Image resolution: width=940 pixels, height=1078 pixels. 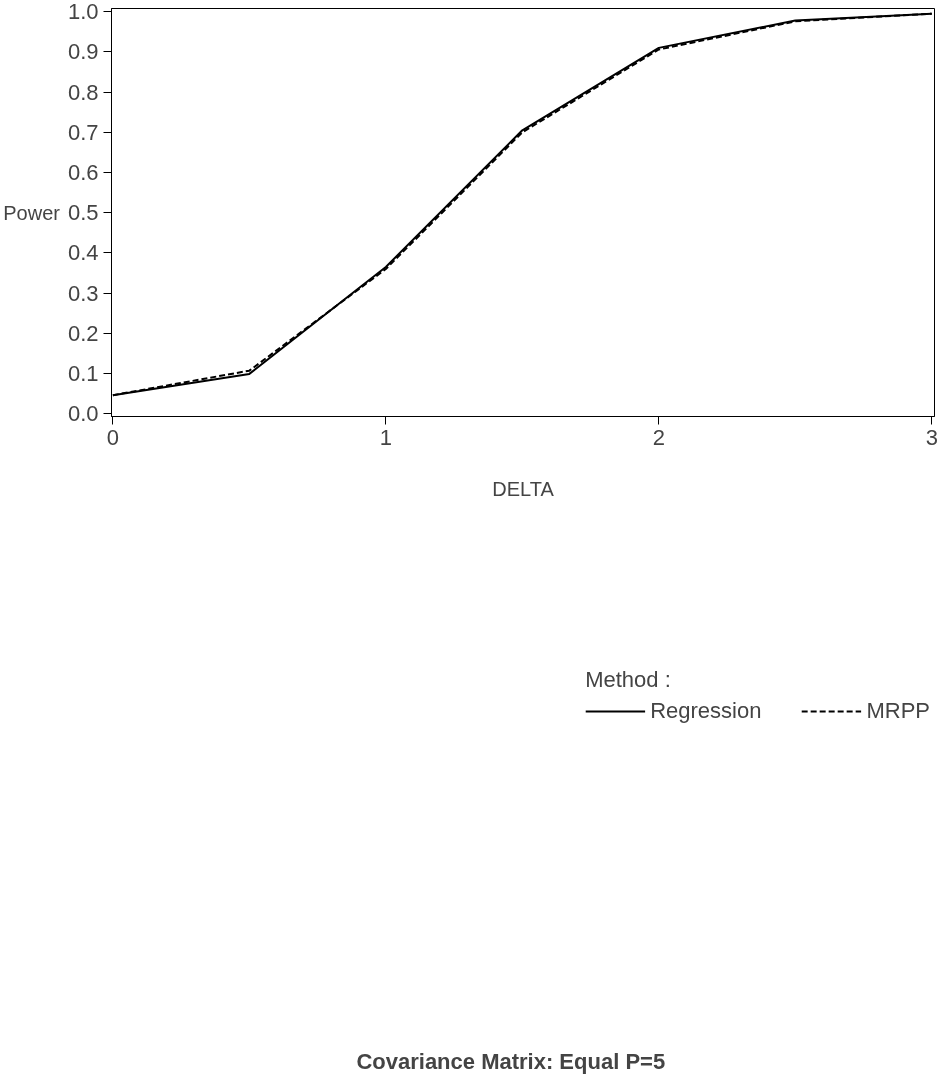 I want to click on legend-title: Method :, so click(x=628, y=679).